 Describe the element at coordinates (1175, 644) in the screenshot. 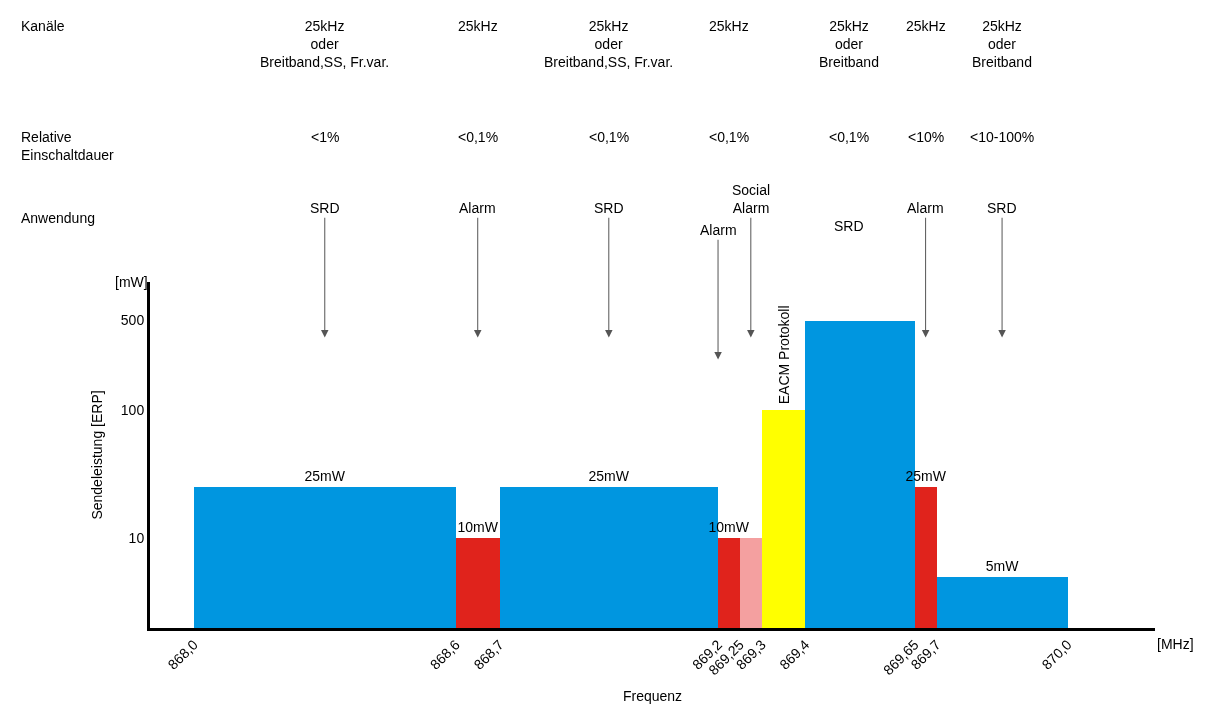

I see `text: [MHz]` at that location.